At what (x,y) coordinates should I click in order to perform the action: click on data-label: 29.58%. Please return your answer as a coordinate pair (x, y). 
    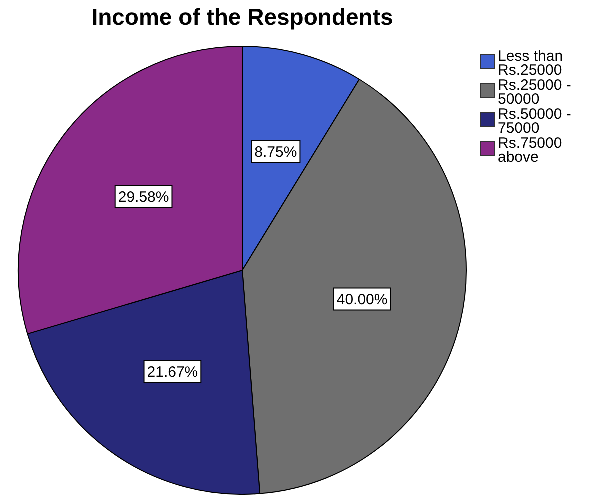
    Looking at the image, I should click on (144, 197).